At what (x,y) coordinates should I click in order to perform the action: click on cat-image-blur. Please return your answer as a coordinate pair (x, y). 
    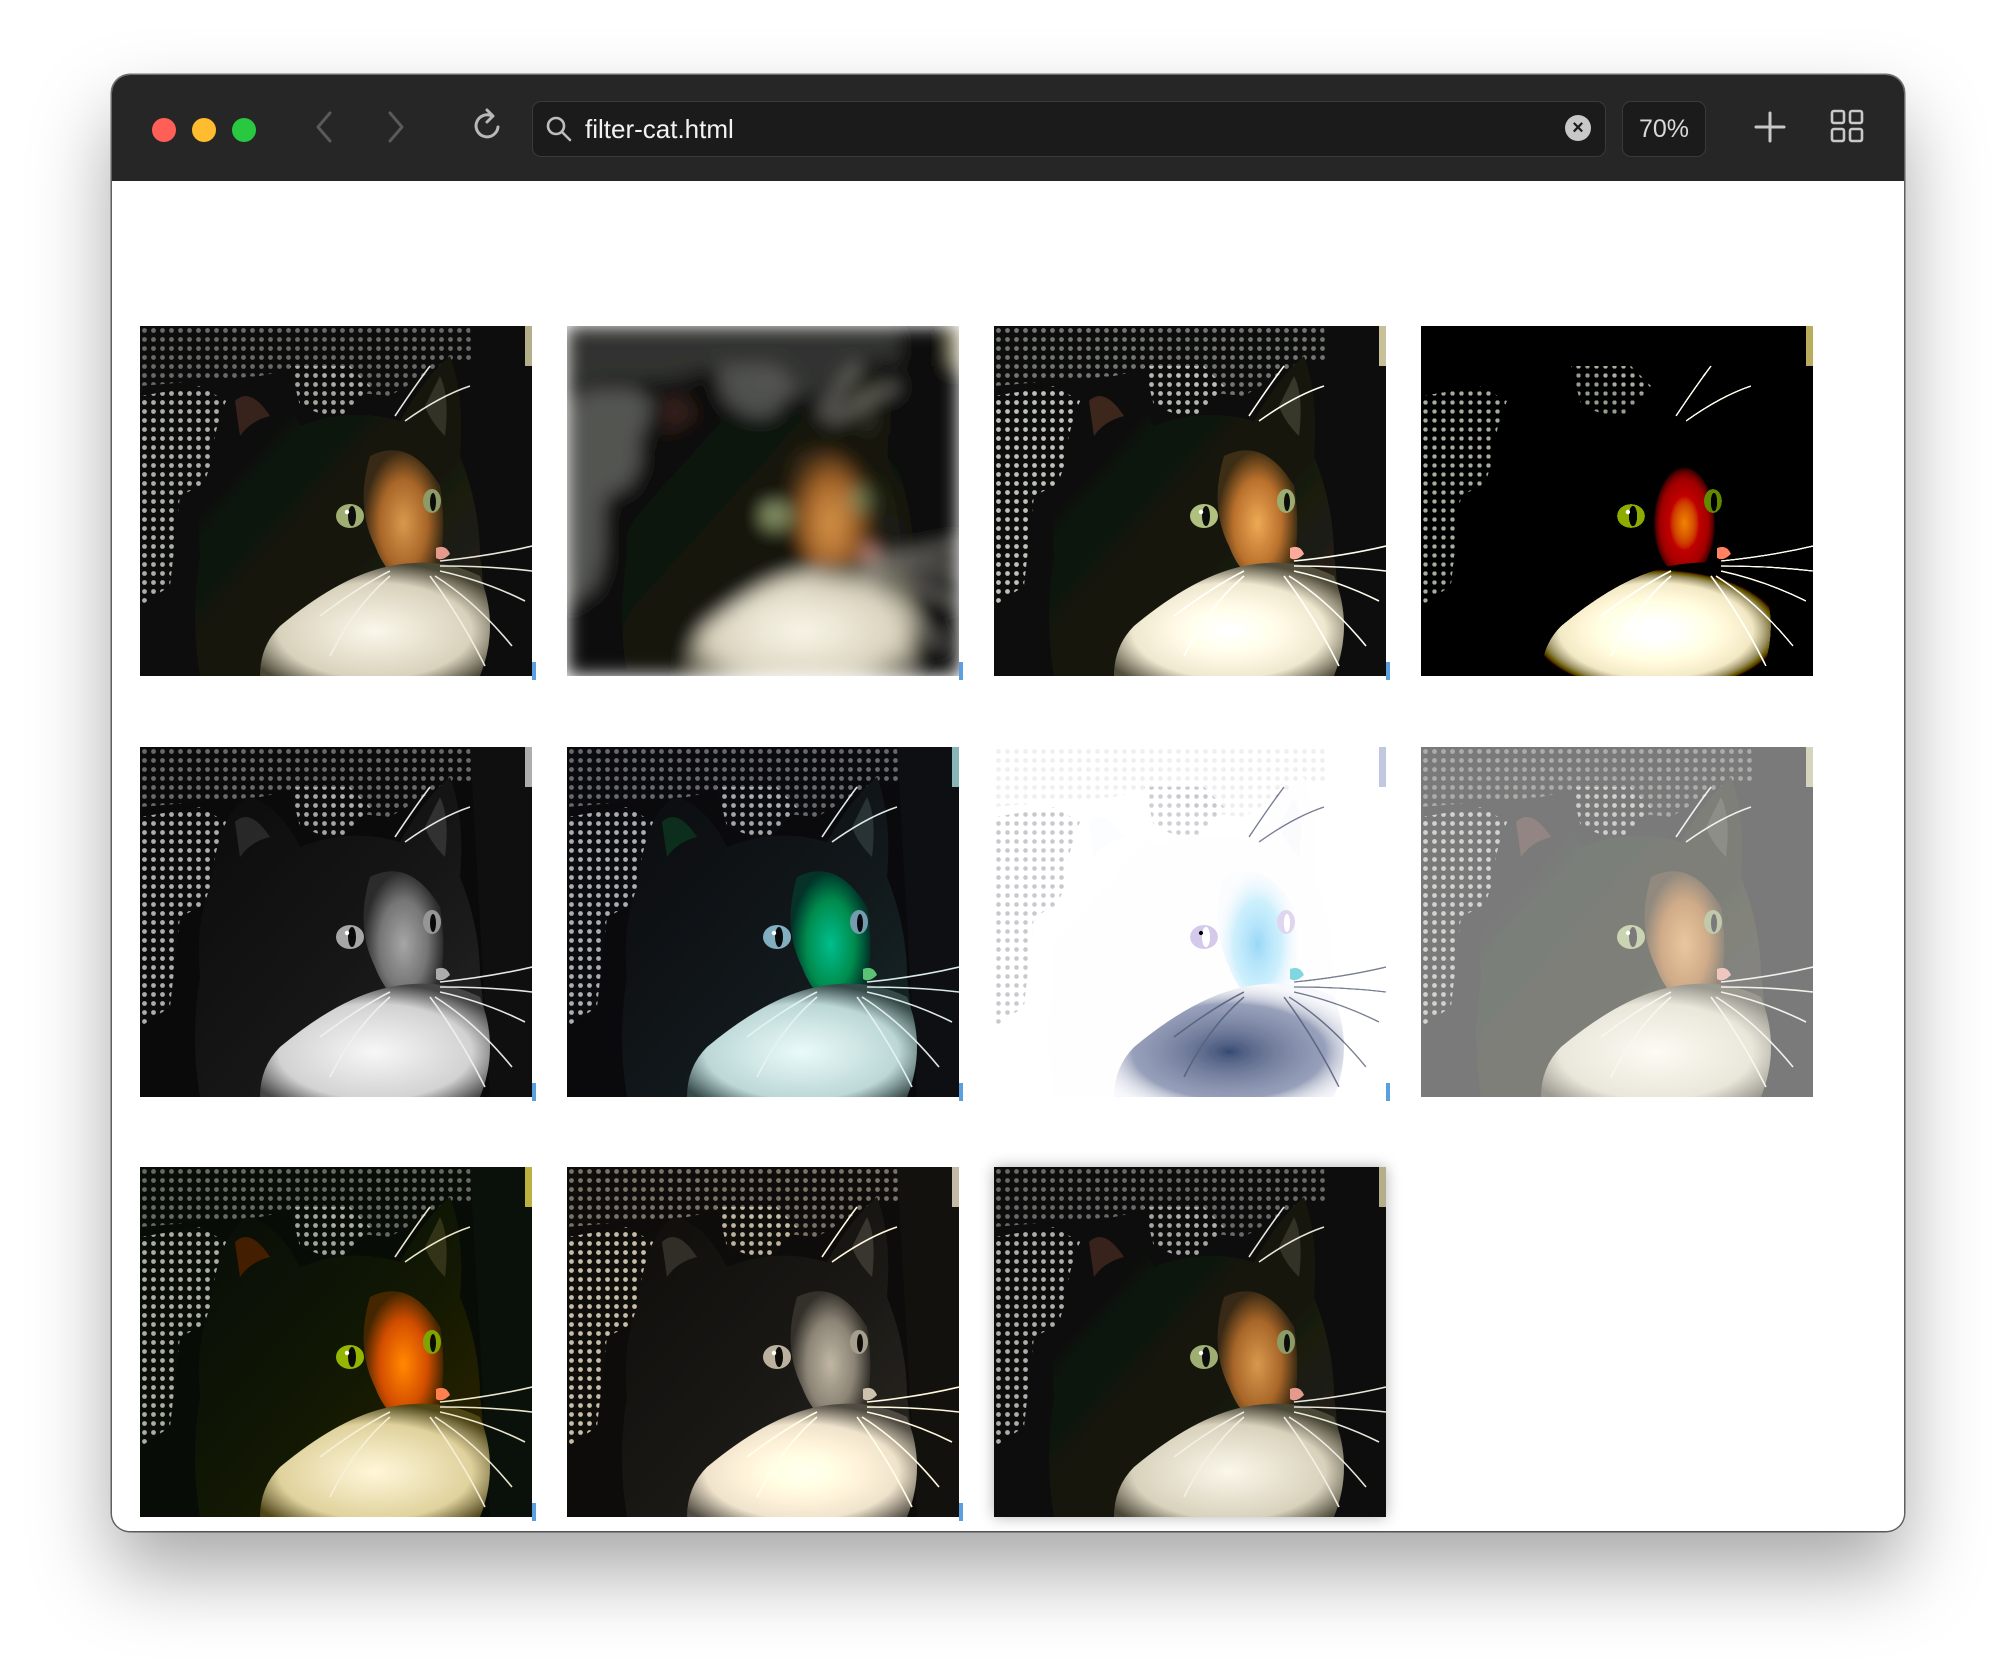
    Looking at the image, I should click on (763, 501).